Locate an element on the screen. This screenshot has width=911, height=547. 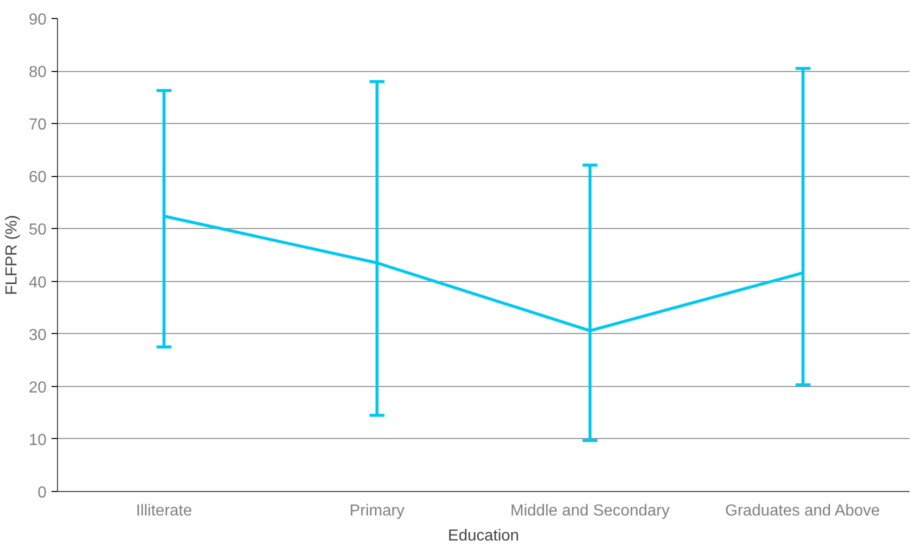
y-axis-title: FLFPR (%) is located at coordinates (12, 255).